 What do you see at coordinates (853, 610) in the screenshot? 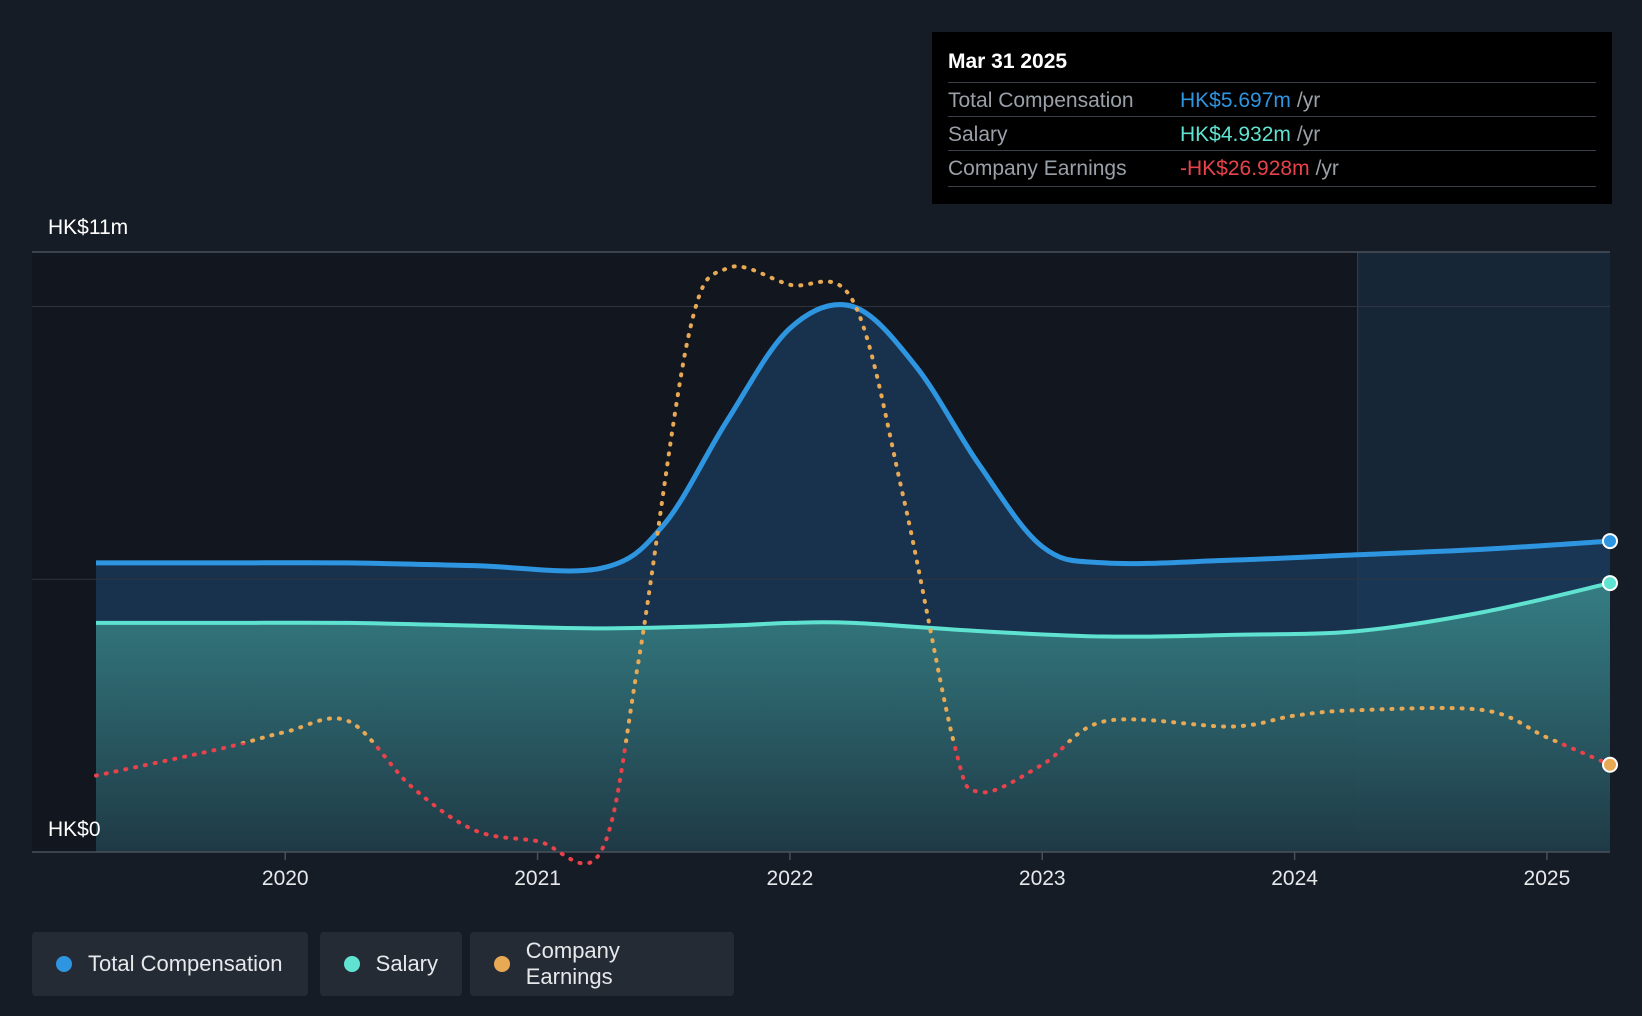
I see `salary-line` at bounding box center [853, 610].